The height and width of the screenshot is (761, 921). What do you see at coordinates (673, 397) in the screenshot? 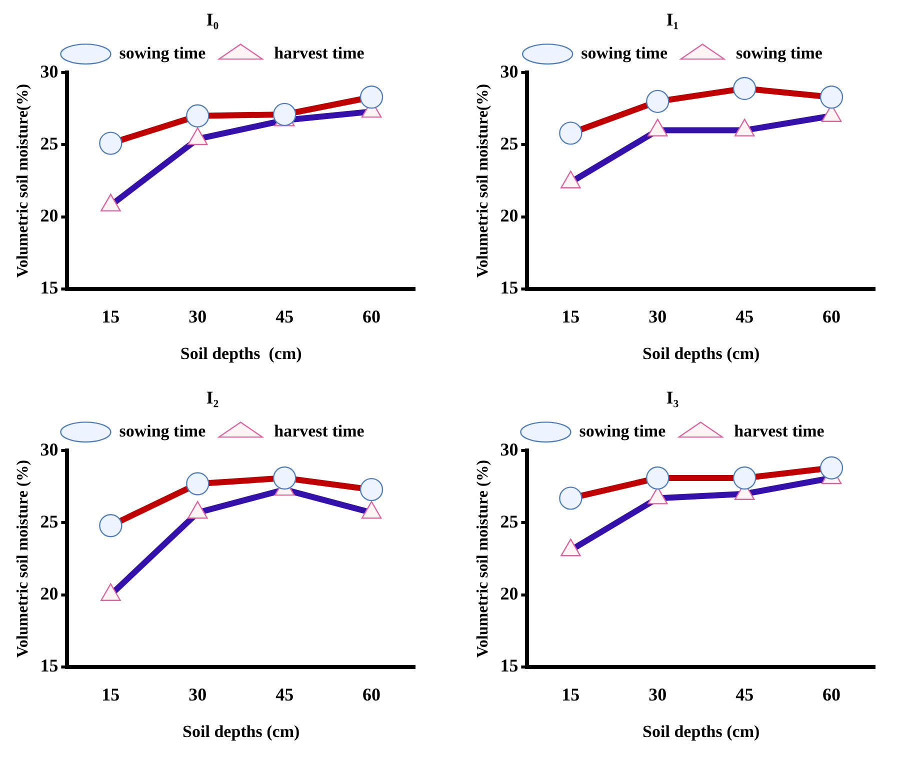
I see `chart-title: I₃` at bounding box center [673, 397].